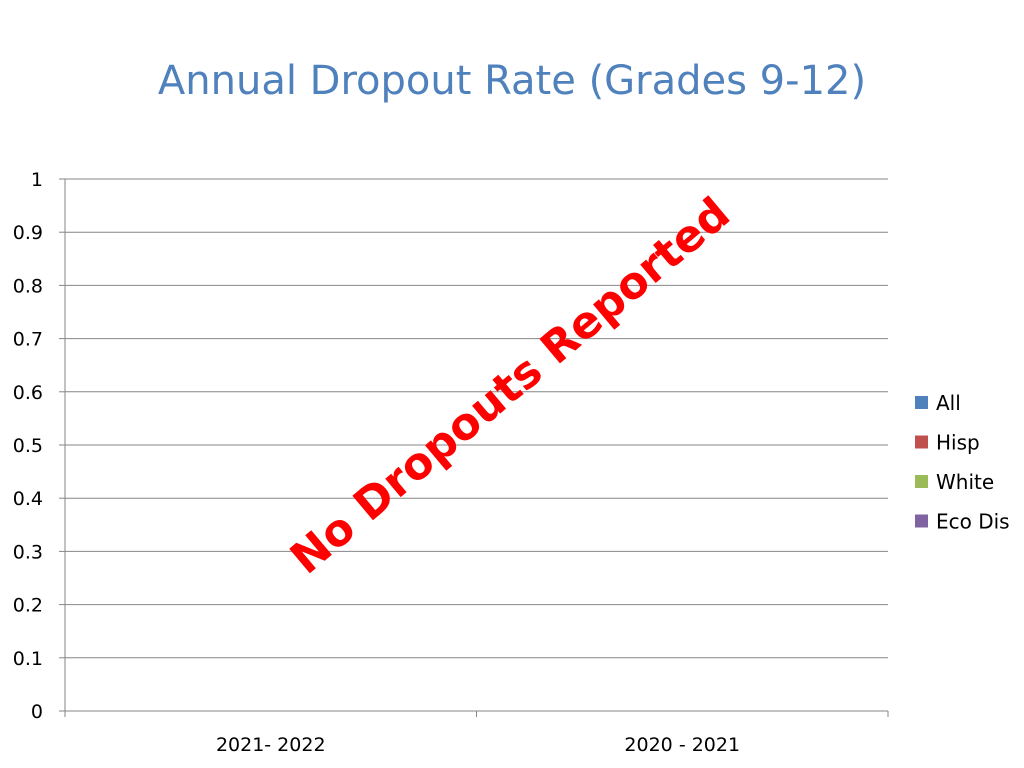  Describe the element at coordinates (28, 499) in the screenshot. I see `y-tick-label: 0.4` at that location.